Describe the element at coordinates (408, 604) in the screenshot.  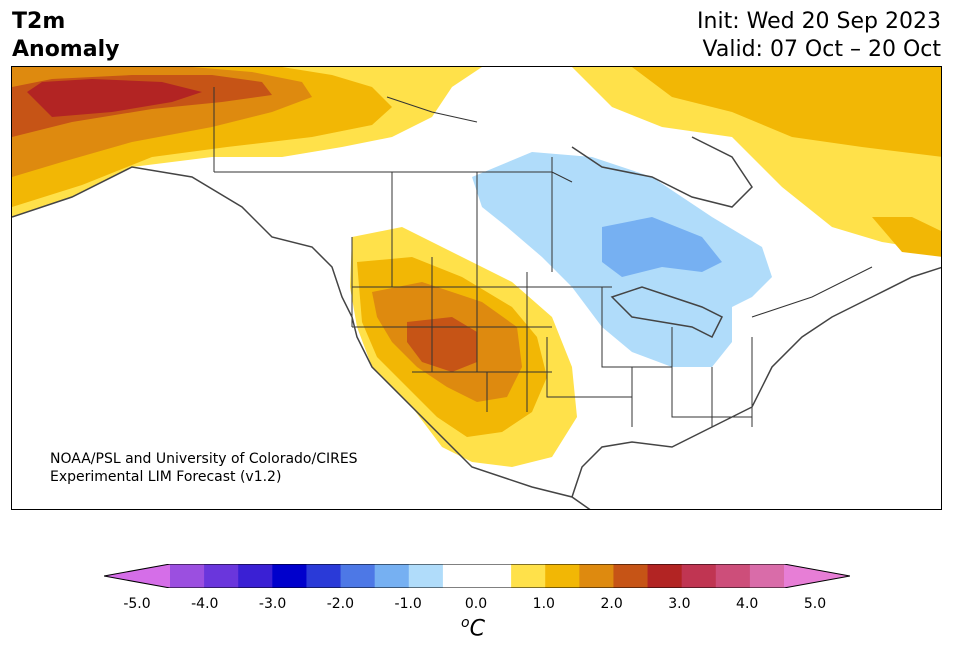
I see `colorbar-tick-label: -1.0` at that location.